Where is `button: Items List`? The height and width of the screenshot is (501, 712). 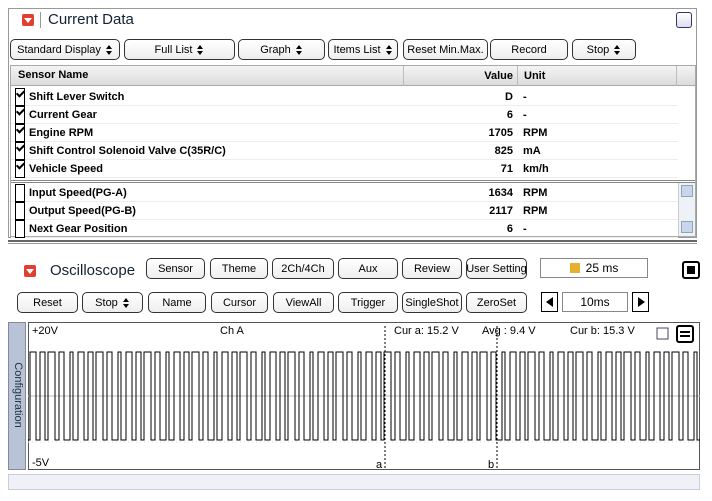 button: Items List is located at coordinates (363, 49).